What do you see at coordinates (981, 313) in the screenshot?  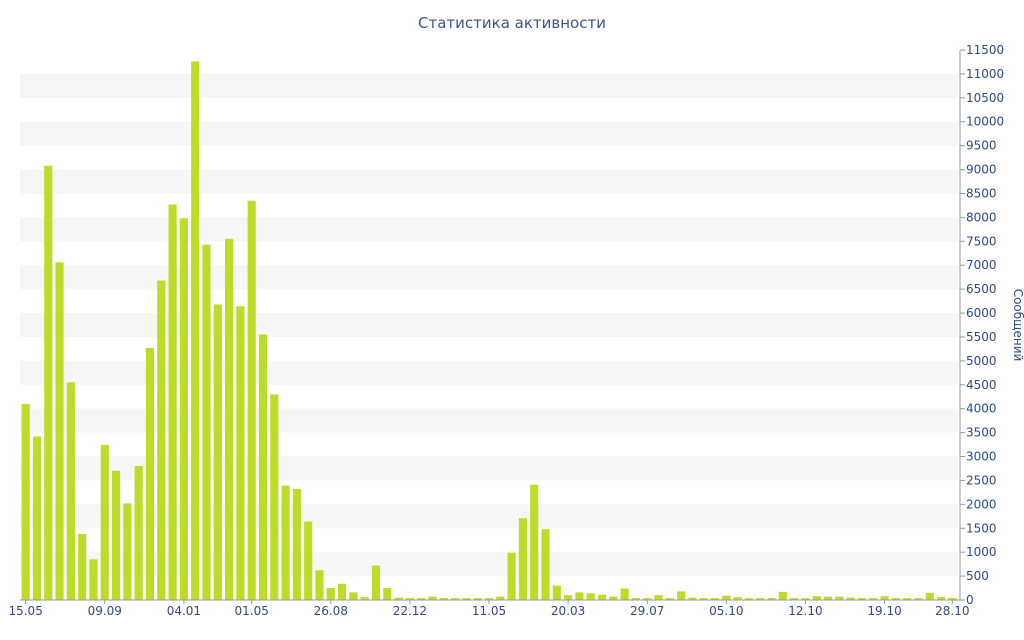 I see `y-tick-label: 6000` at bounding box center [981, 313].